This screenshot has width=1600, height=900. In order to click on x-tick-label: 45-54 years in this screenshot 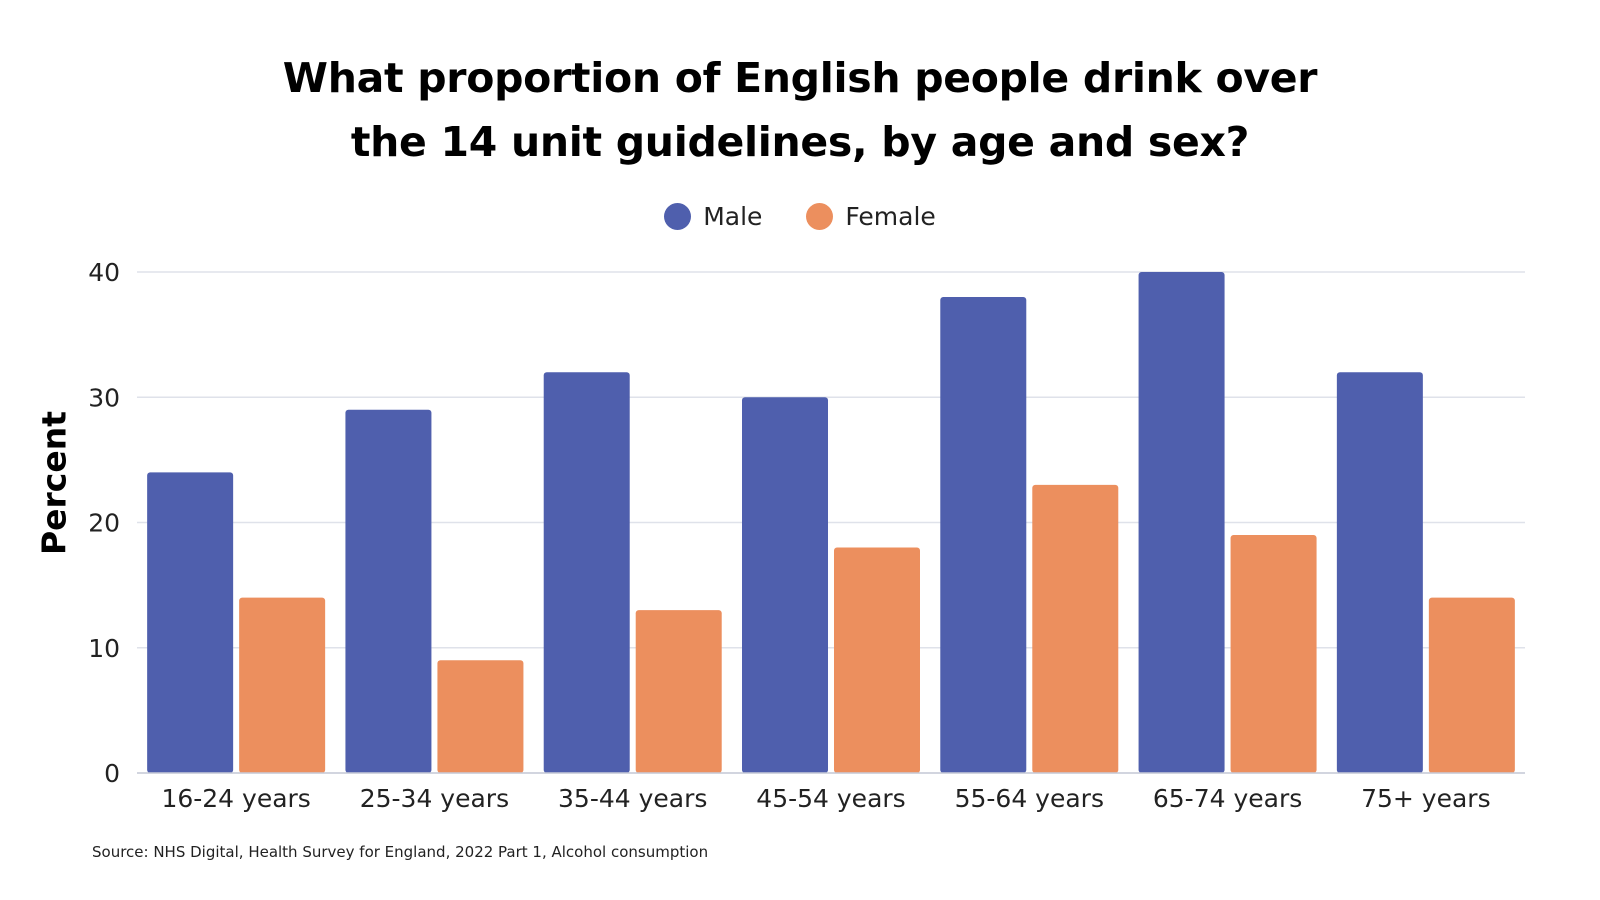, I will do `click(830, 798)`.